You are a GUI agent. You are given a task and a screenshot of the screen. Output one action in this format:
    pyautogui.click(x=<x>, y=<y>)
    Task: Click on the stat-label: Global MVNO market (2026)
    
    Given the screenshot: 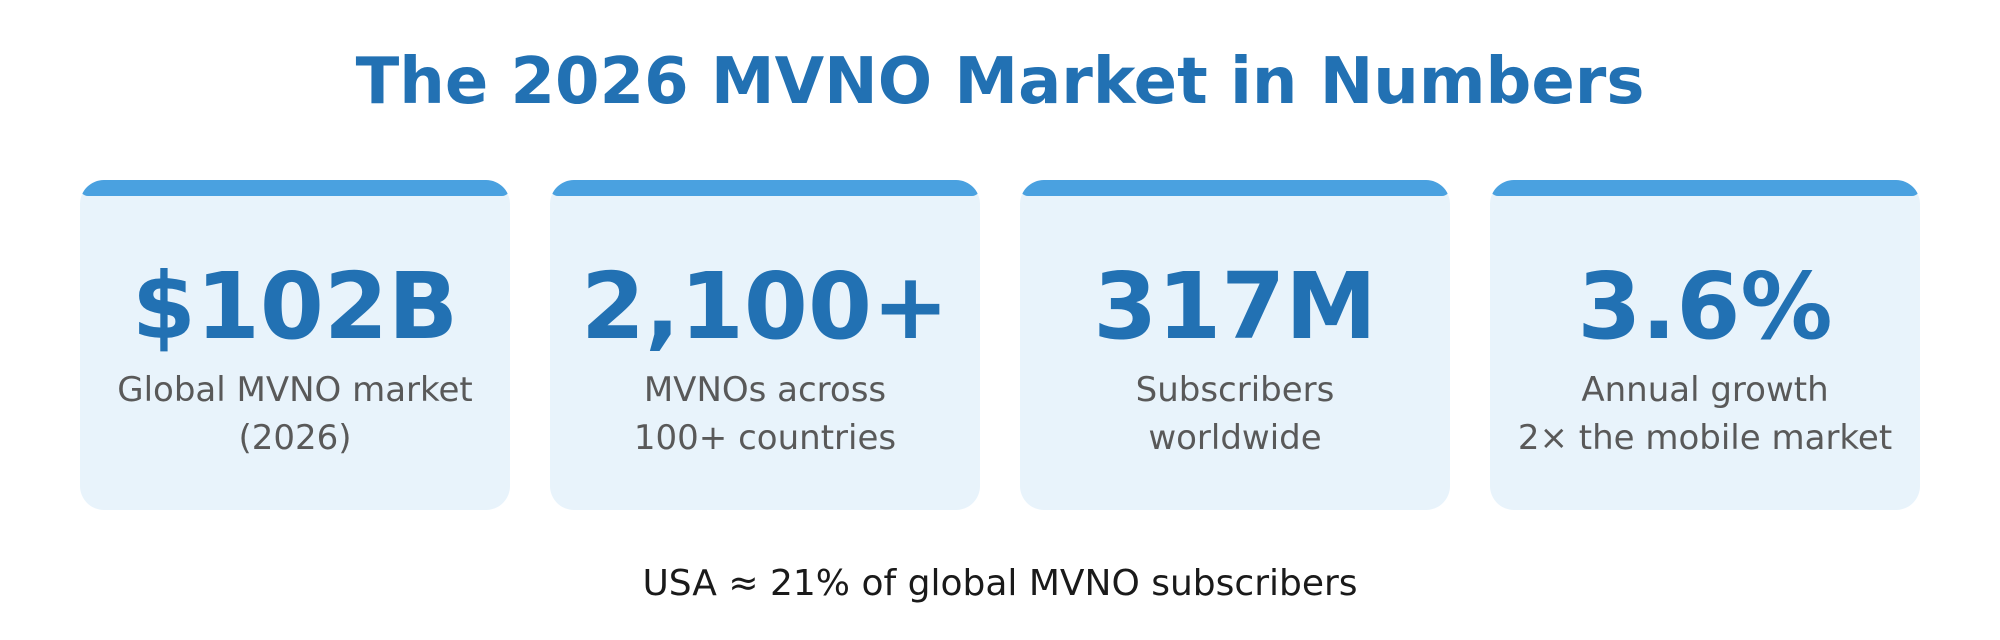 What is the action you would take?
    pyautogui.click(x=295, y=414)
    